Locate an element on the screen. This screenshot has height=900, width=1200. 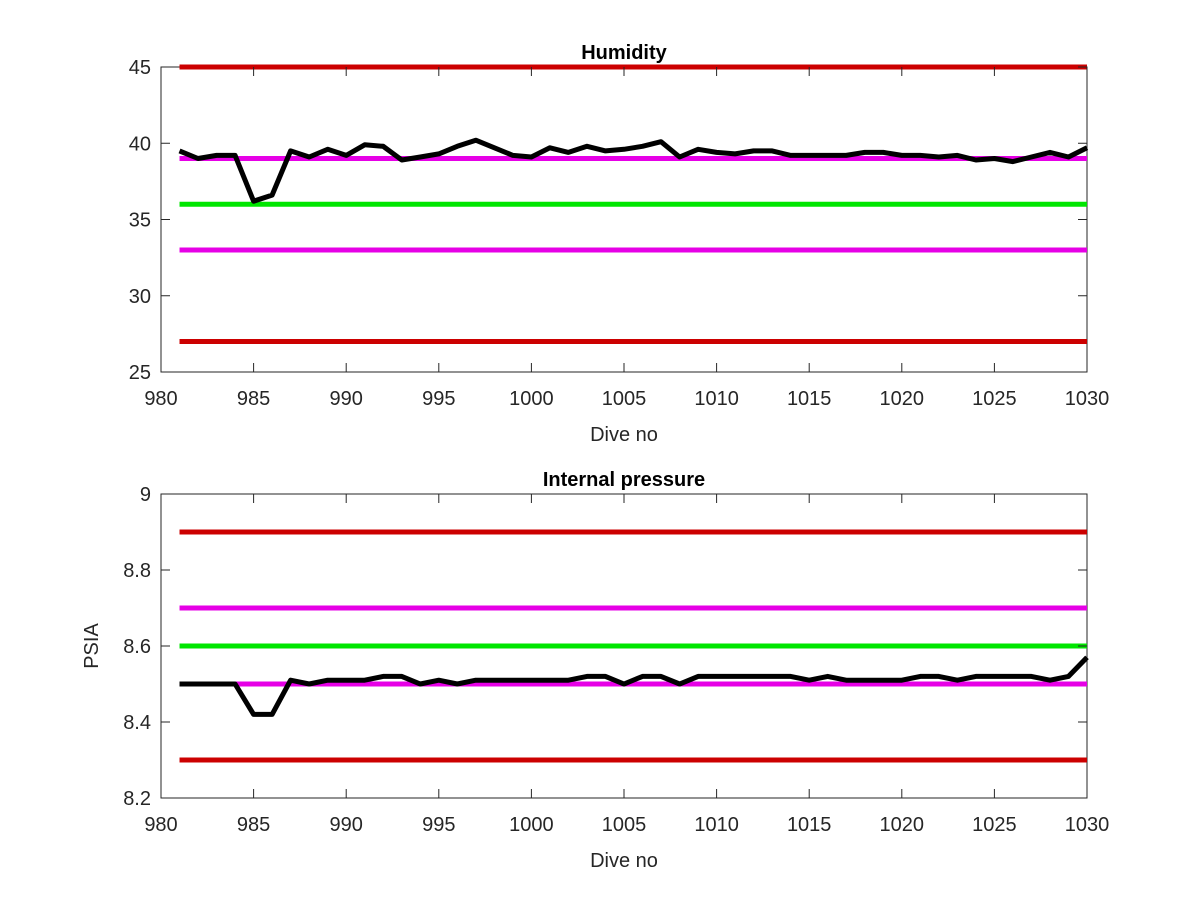
y-tick-label: 45 is located at coordinates (140, 68).